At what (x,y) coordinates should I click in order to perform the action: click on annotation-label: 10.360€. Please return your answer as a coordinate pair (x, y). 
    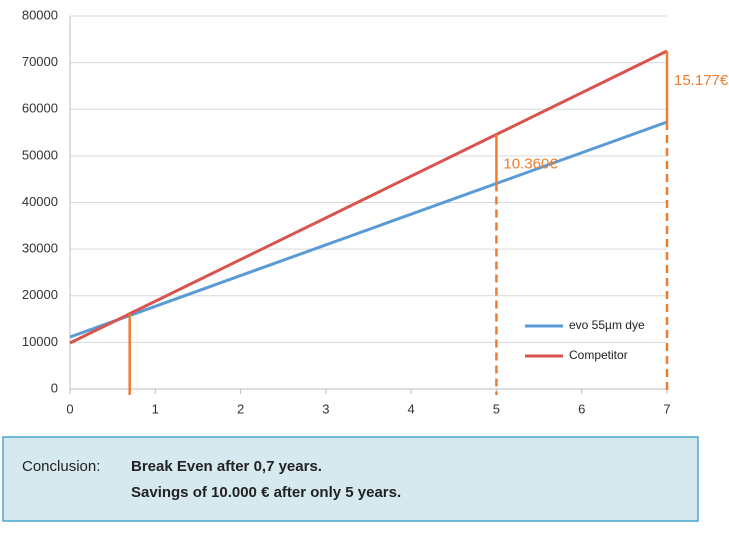
    Looking at the image, I should click on (530, 163).